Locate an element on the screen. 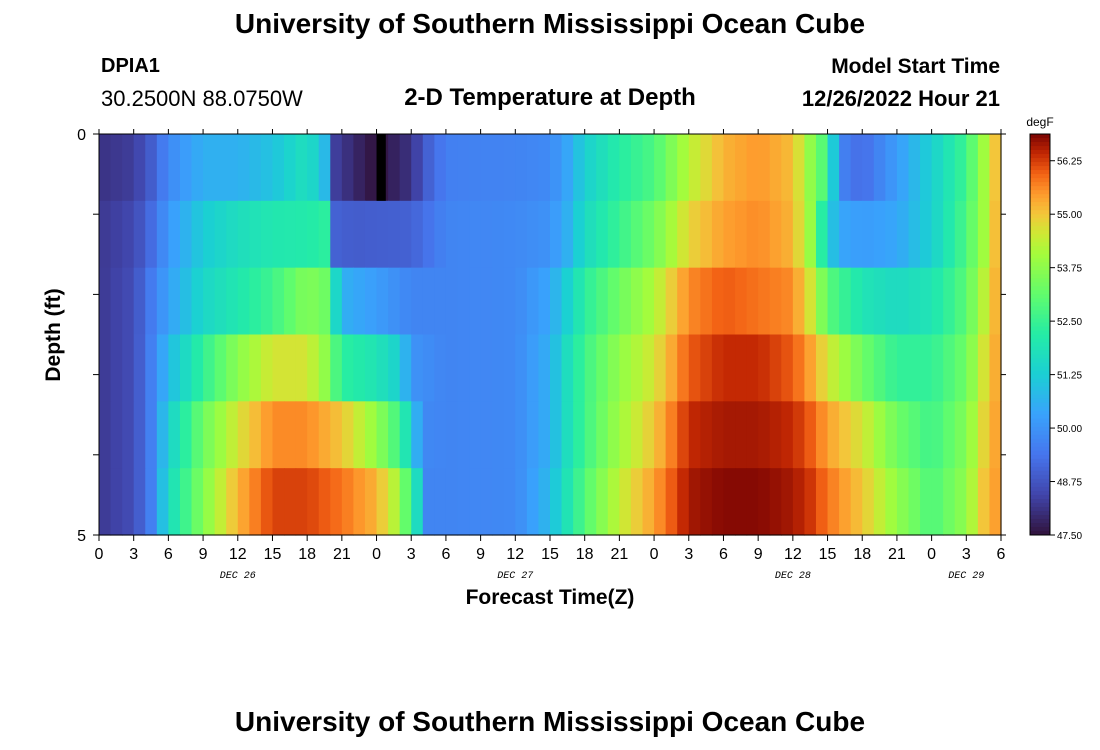  date-label: DEC 28 is located at coordinates (793, 576).